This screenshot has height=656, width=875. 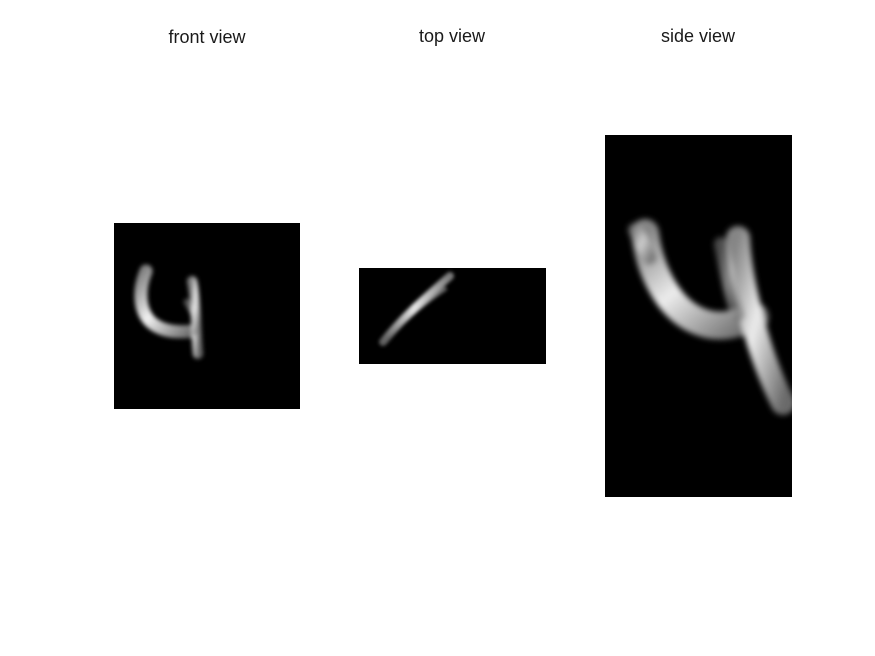 What do you see at coordinates (207, 37) in the screenshot?
I see `front-view-title: front view` at bounding box center [207, 37].